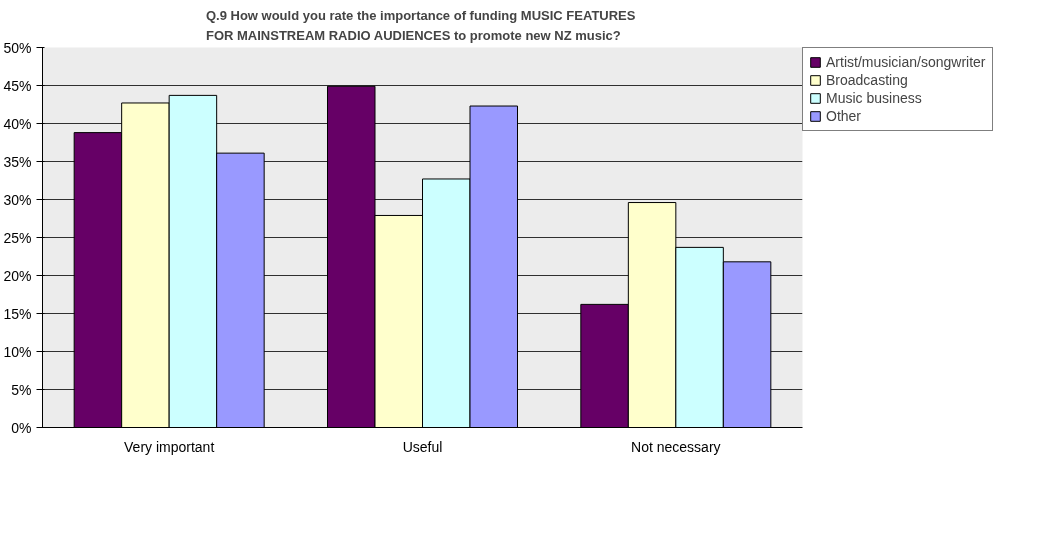 The width and height of the screenshot is (1058, 534). What do you see at coordinates (906, 62) in the screenshot?
I see `legend-label: Artist/musician/songwriter` at bounding box center [906, 62].